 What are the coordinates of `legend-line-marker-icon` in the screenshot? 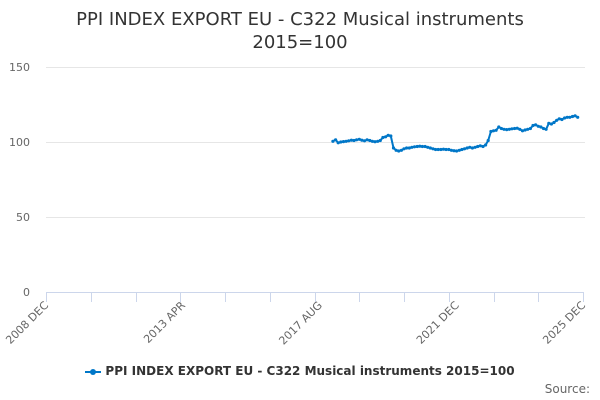 It's located at (93, 371).